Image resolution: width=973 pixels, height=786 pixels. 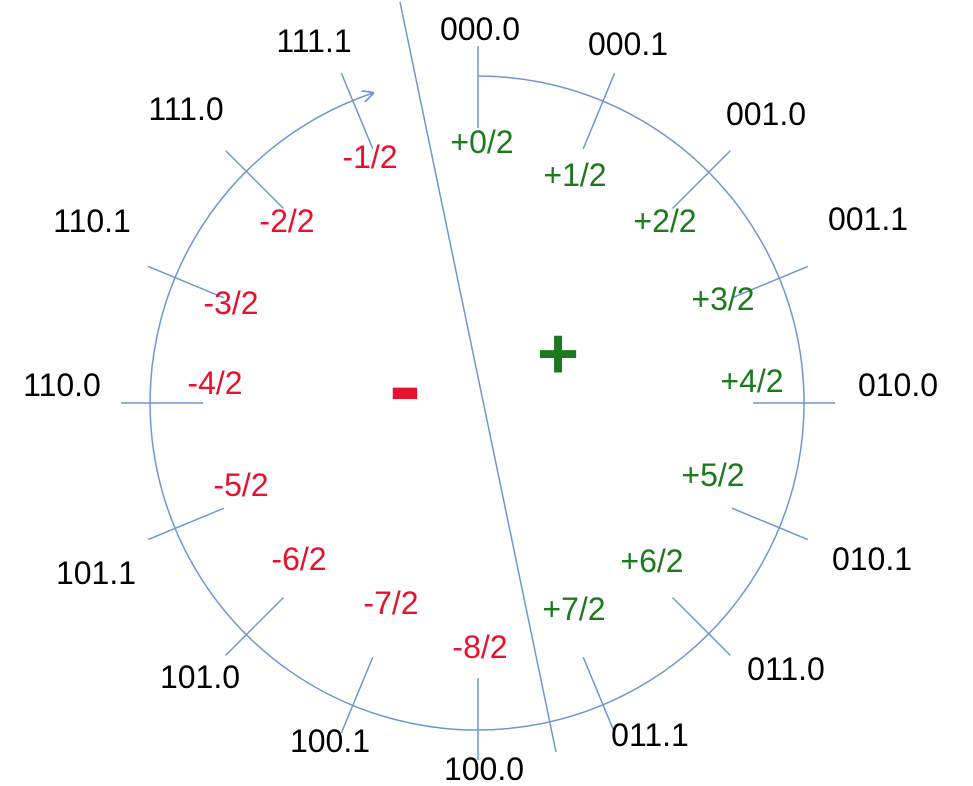 I want to click on fraction-label: -3/2, so click(x=230, y=303).